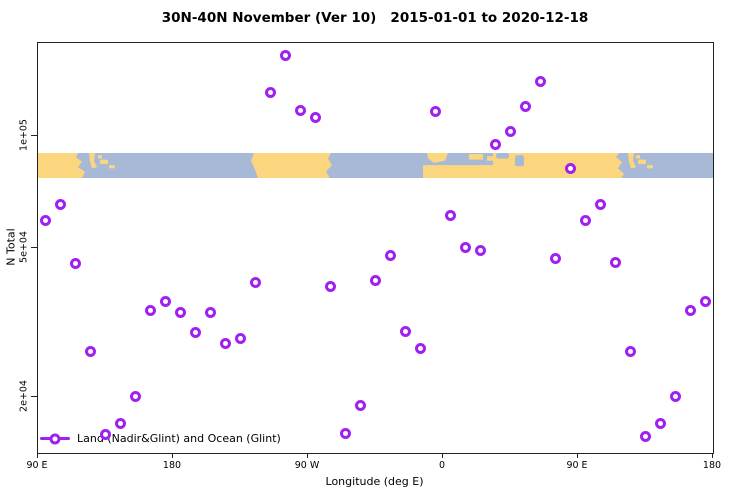 This screenshot has height=500, width=750. I want to click on y-tick-label: 1e+05, so click(24, 135).